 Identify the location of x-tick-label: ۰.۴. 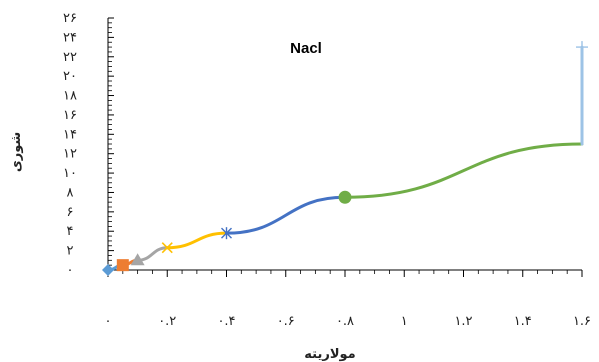
(226, 321).